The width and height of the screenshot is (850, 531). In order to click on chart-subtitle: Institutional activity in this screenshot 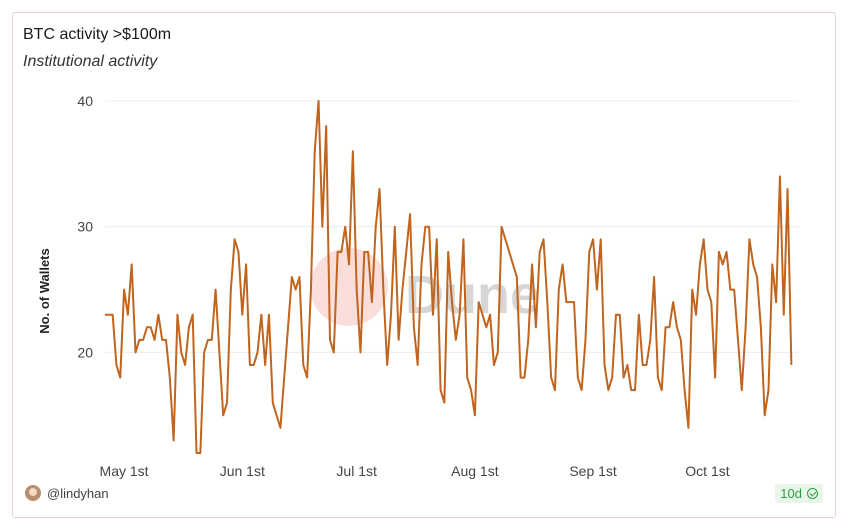, I will do `click(90, 61)`.